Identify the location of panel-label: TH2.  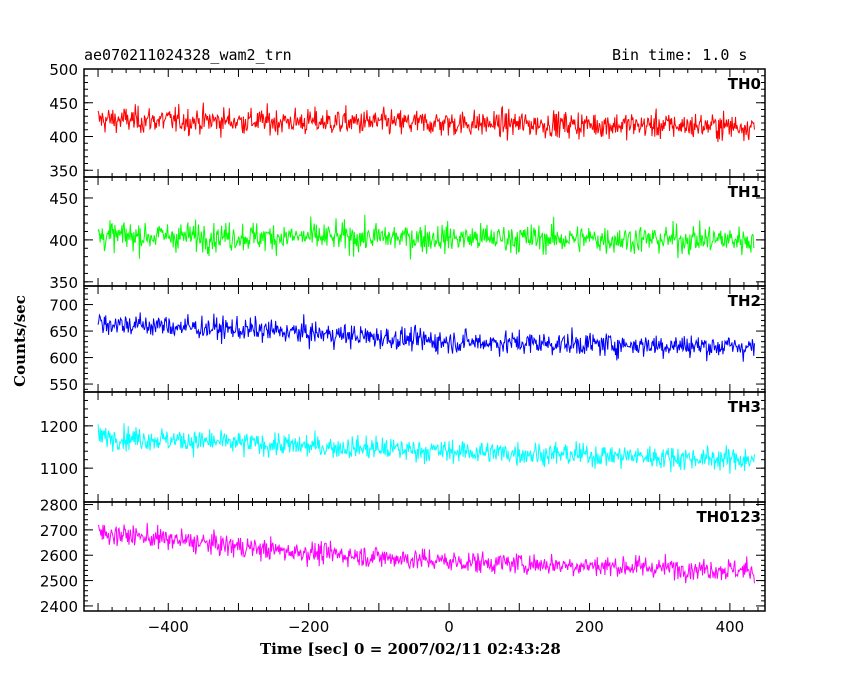
(744, 301).